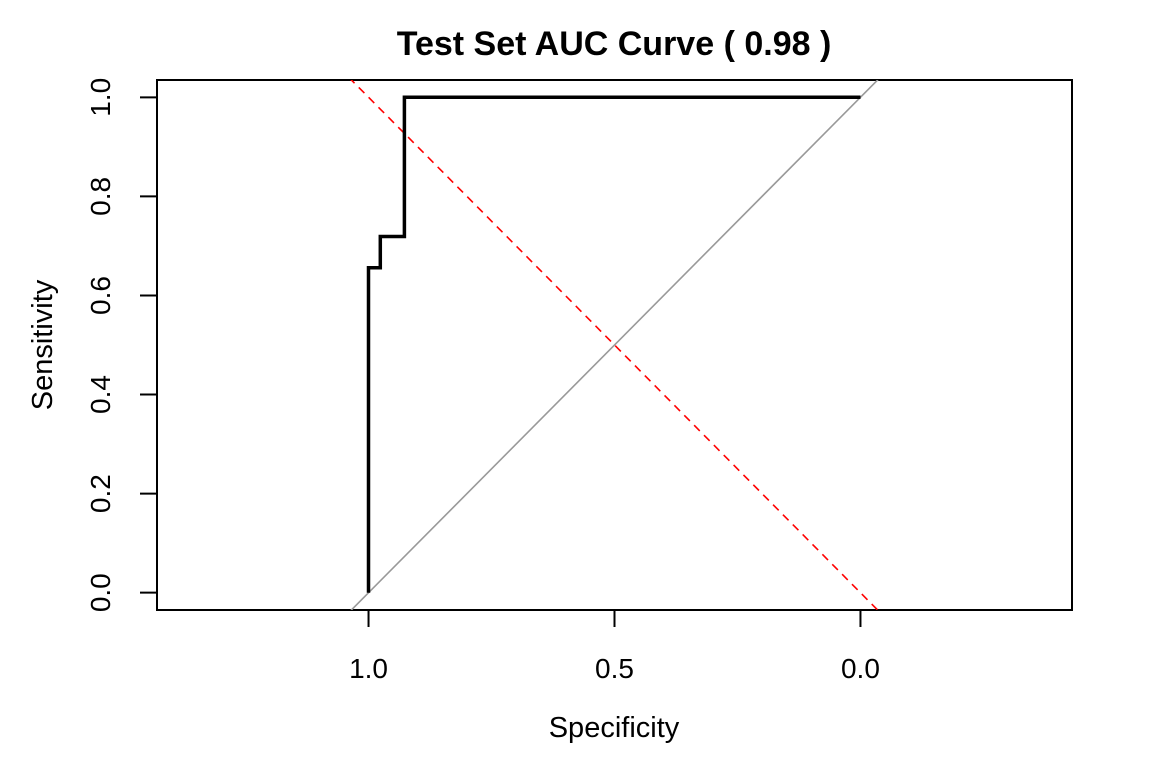 The height and width of the screenshot is (768, 1152). I want to click on y-tick-label: 1.0, so click(100, 97).